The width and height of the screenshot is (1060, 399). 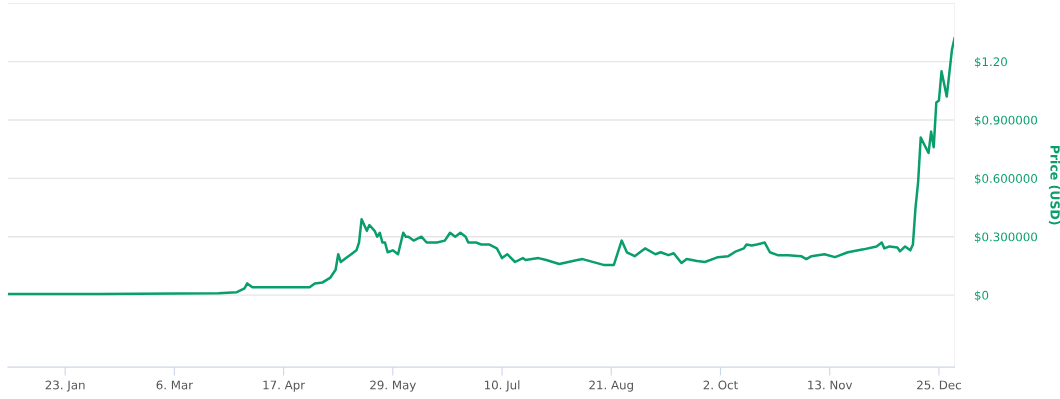 What do you see at coordinates (1054, 185) in the screenshot?
I see `y-axis-title: Price (USD)` at bounding box center [1054, 185].